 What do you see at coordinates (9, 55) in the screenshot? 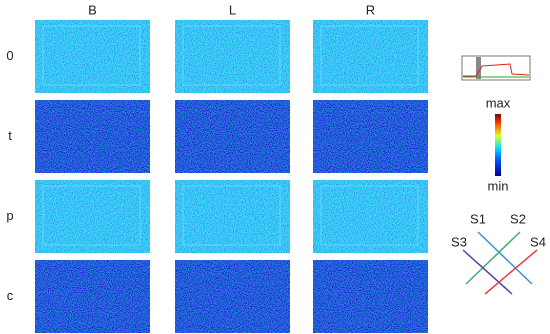
I see `row-label: 0` at bounding box center [9, 55].